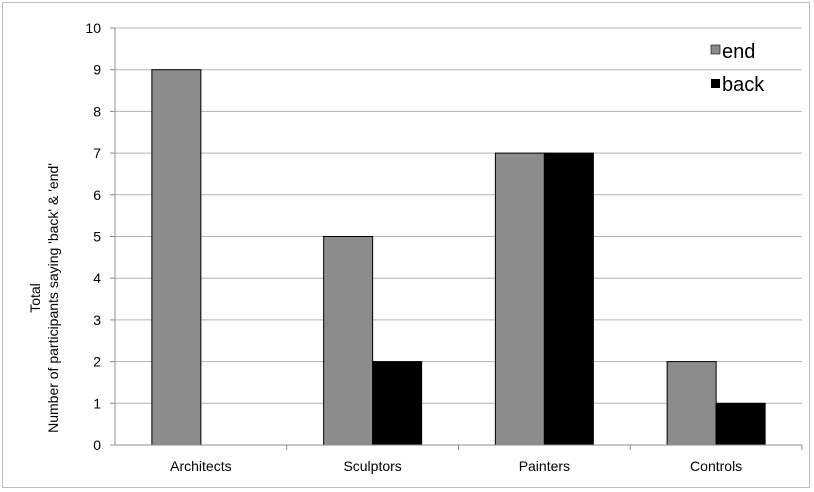 This screenshot has width=814, height=492. I want to click on y-axis-title-line-1: Total, so click(35, 298).